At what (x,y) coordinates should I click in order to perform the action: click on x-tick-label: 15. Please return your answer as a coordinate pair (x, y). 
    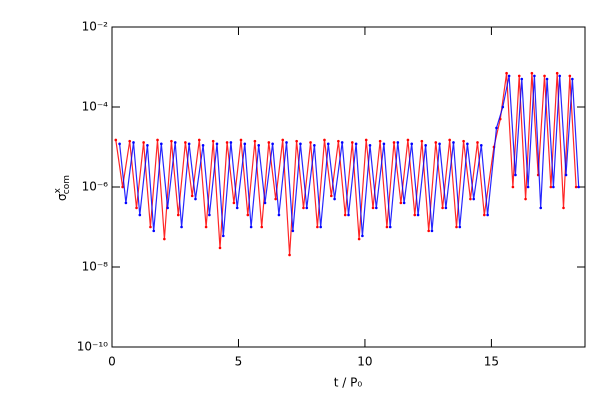
    Looking at the image, I should click on (491, 362).